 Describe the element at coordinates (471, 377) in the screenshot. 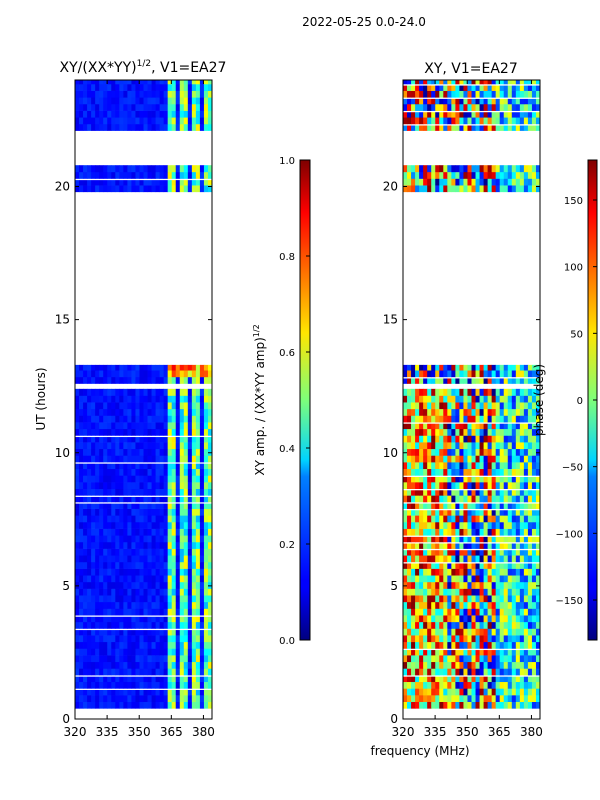

I see `data-gap` at that location.